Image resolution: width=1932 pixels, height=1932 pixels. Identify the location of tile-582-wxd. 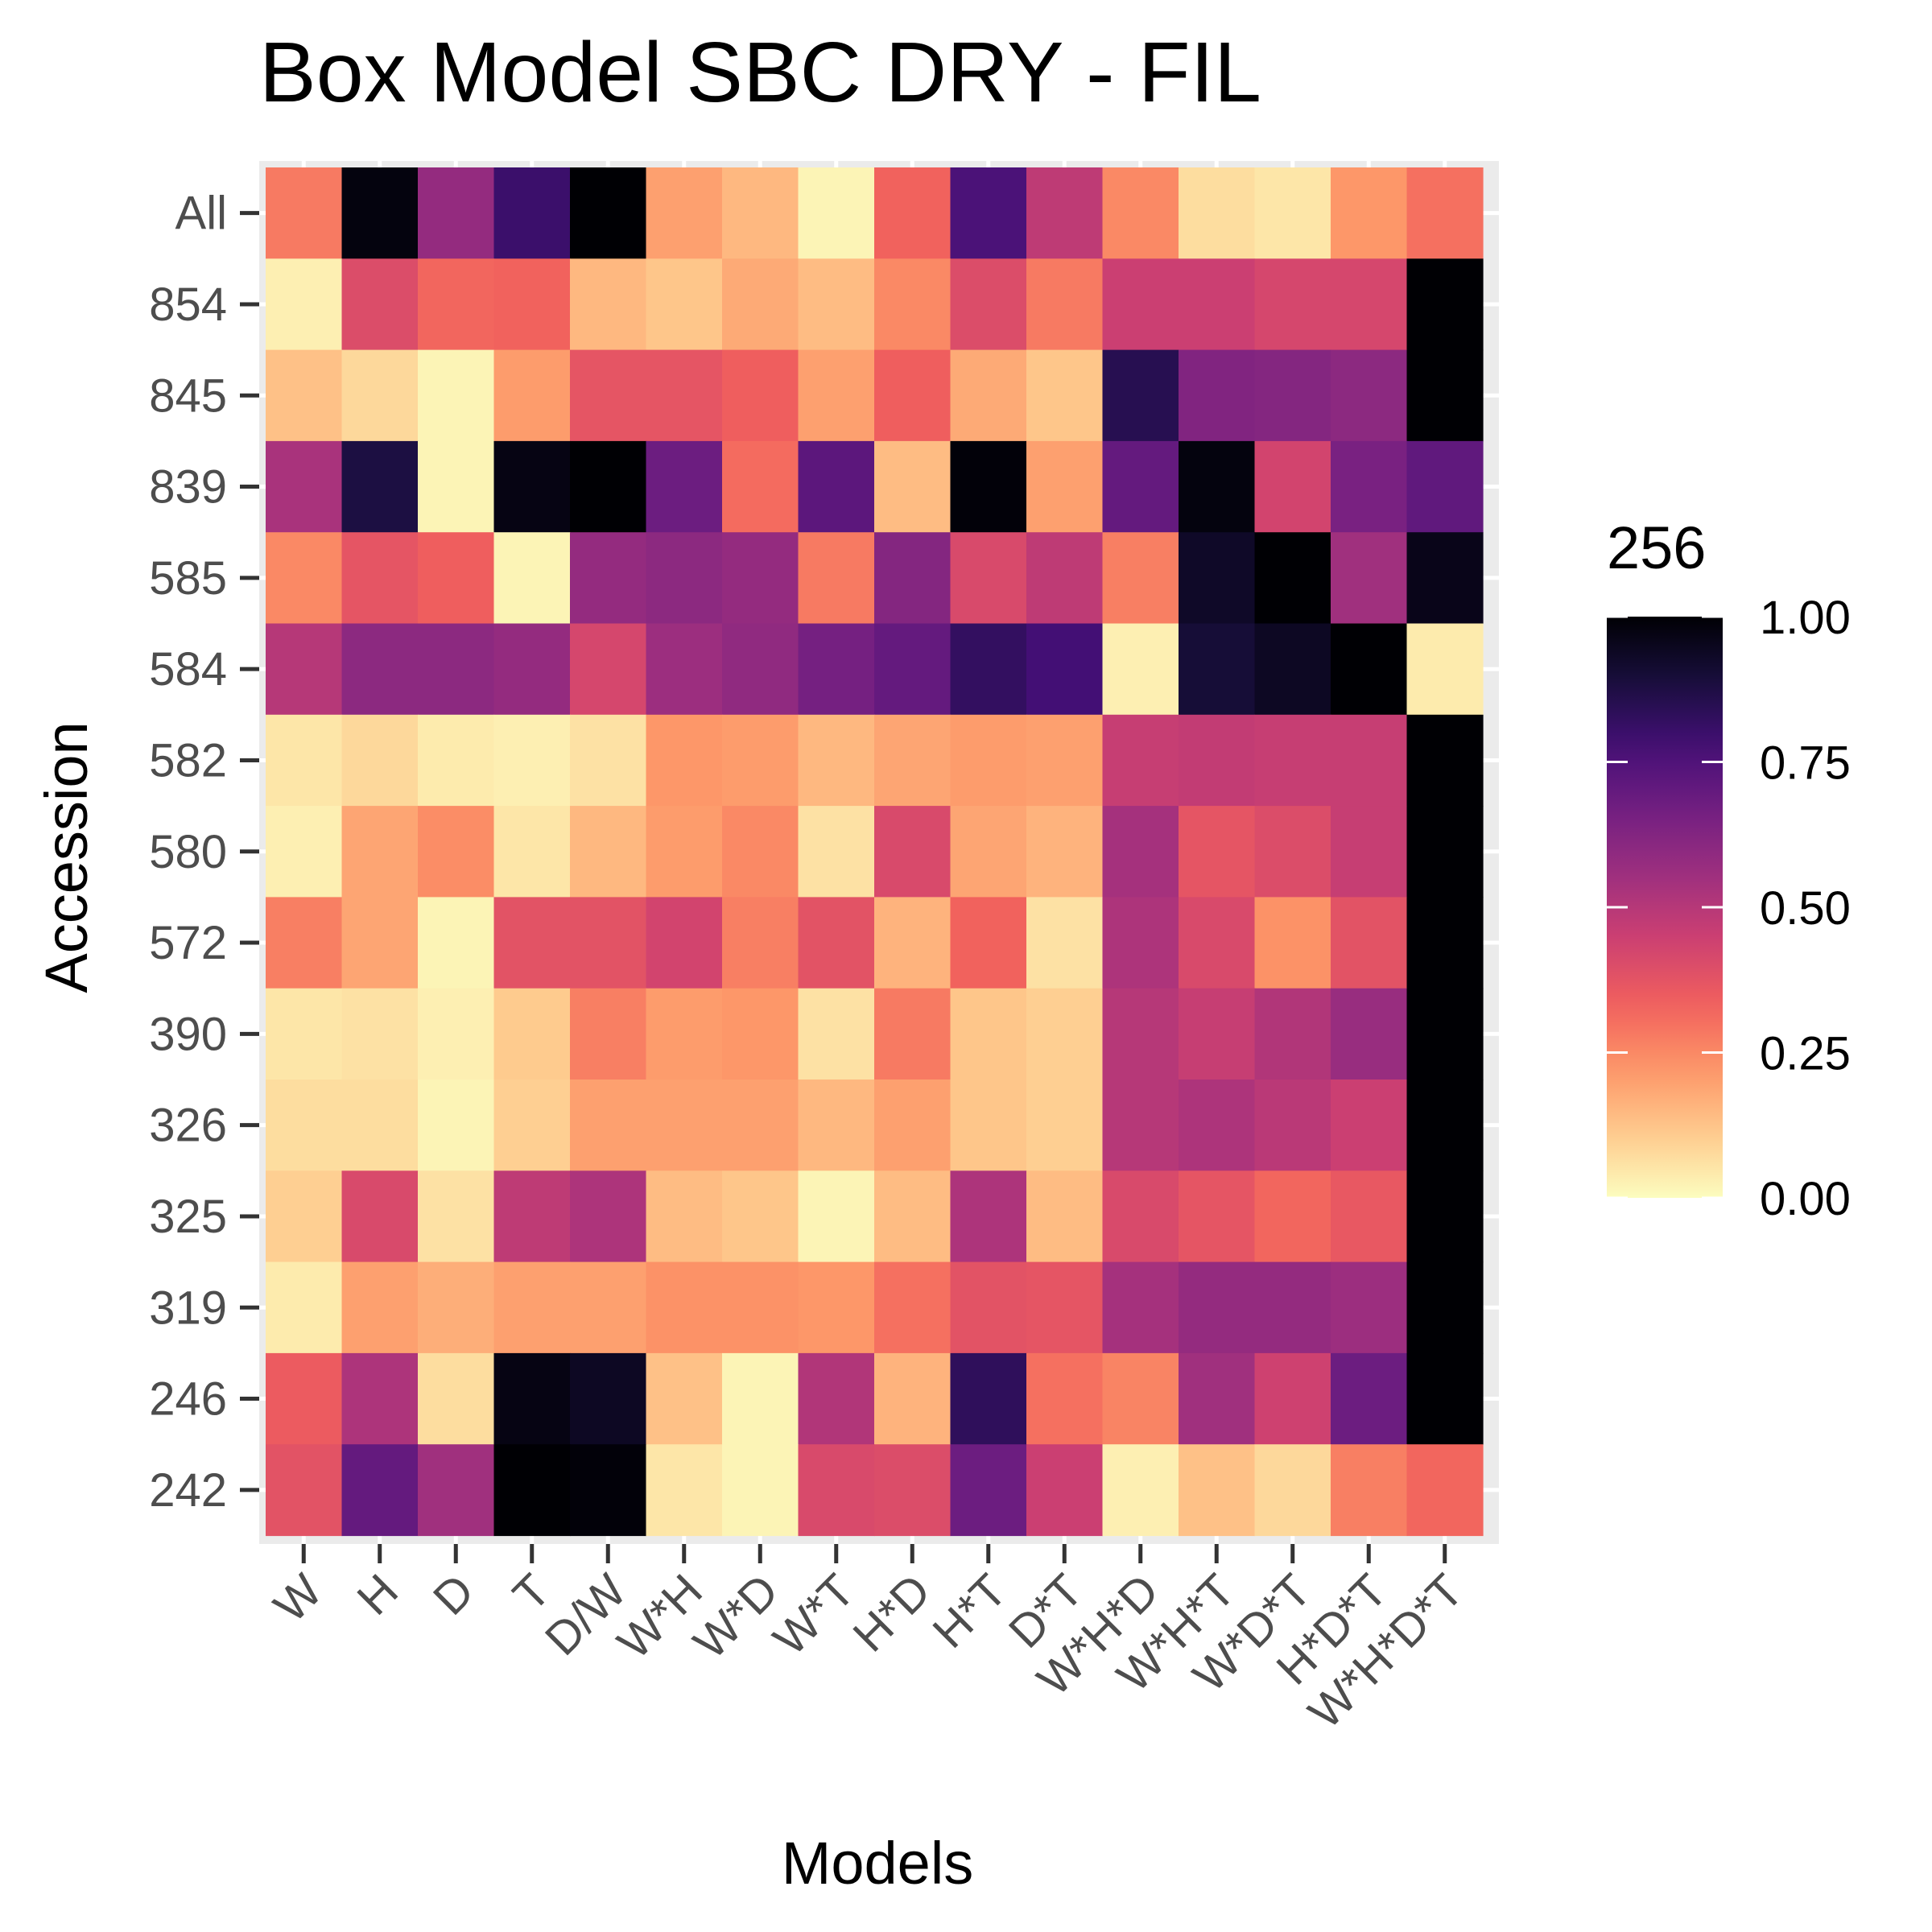
(760, 760).